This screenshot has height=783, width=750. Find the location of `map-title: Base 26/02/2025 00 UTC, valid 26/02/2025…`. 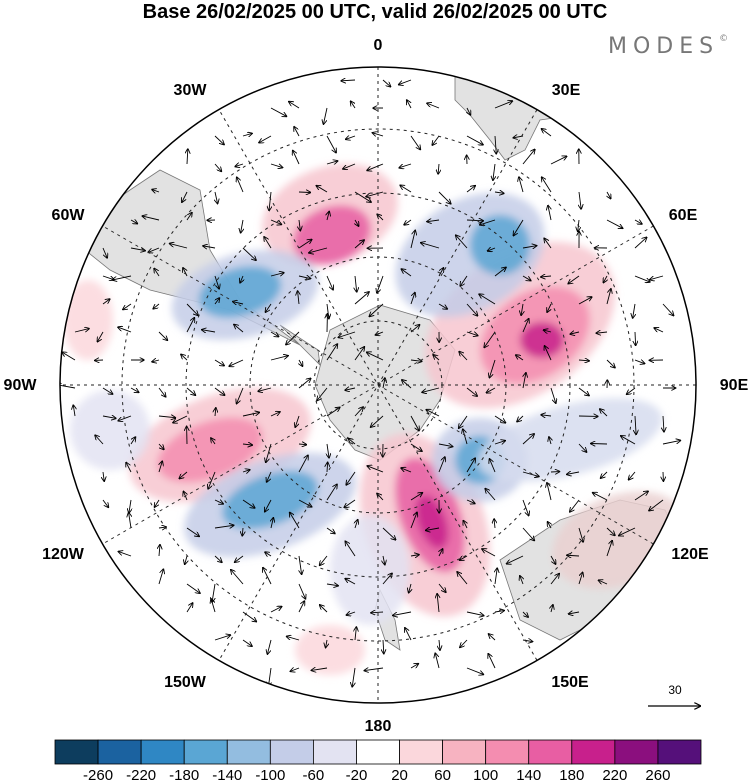

map-title: Base 26/02/2025 00 UTC, valid 26/02/2025… is located at coordinates (375, 12).